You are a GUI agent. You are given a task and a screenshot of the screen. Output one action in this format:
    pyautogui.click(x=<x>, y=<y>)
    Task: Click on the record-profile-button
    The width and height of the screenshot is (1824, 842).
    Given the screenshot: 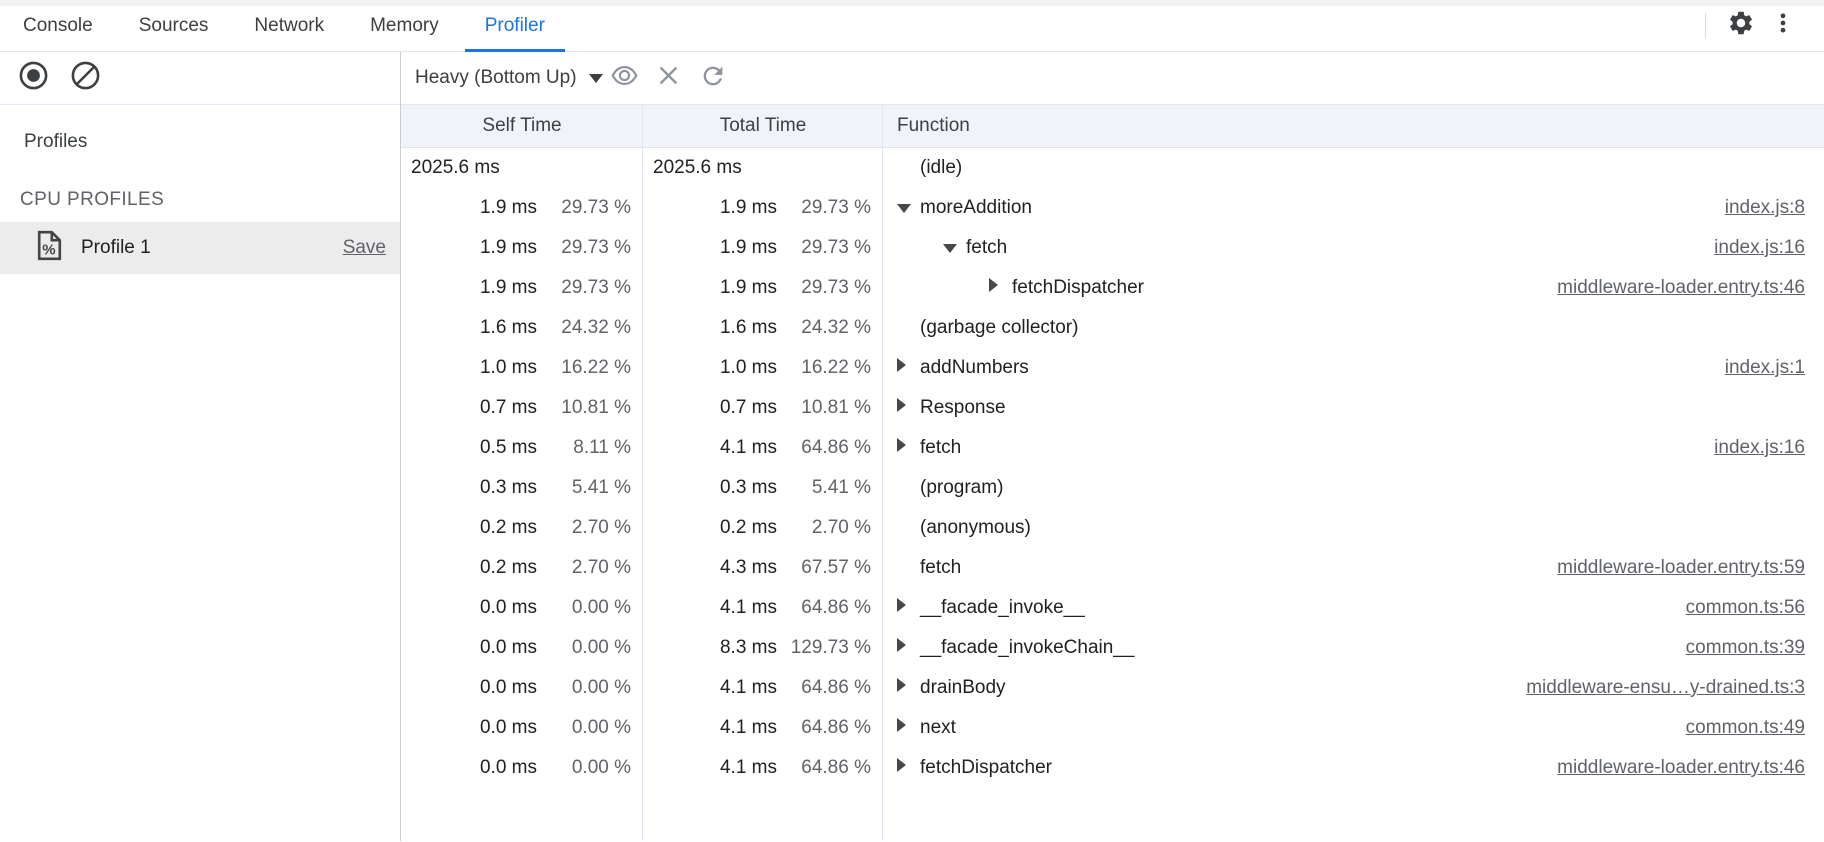 What is the action you would take?
    pyautogui.click(x=33, y=78)
    